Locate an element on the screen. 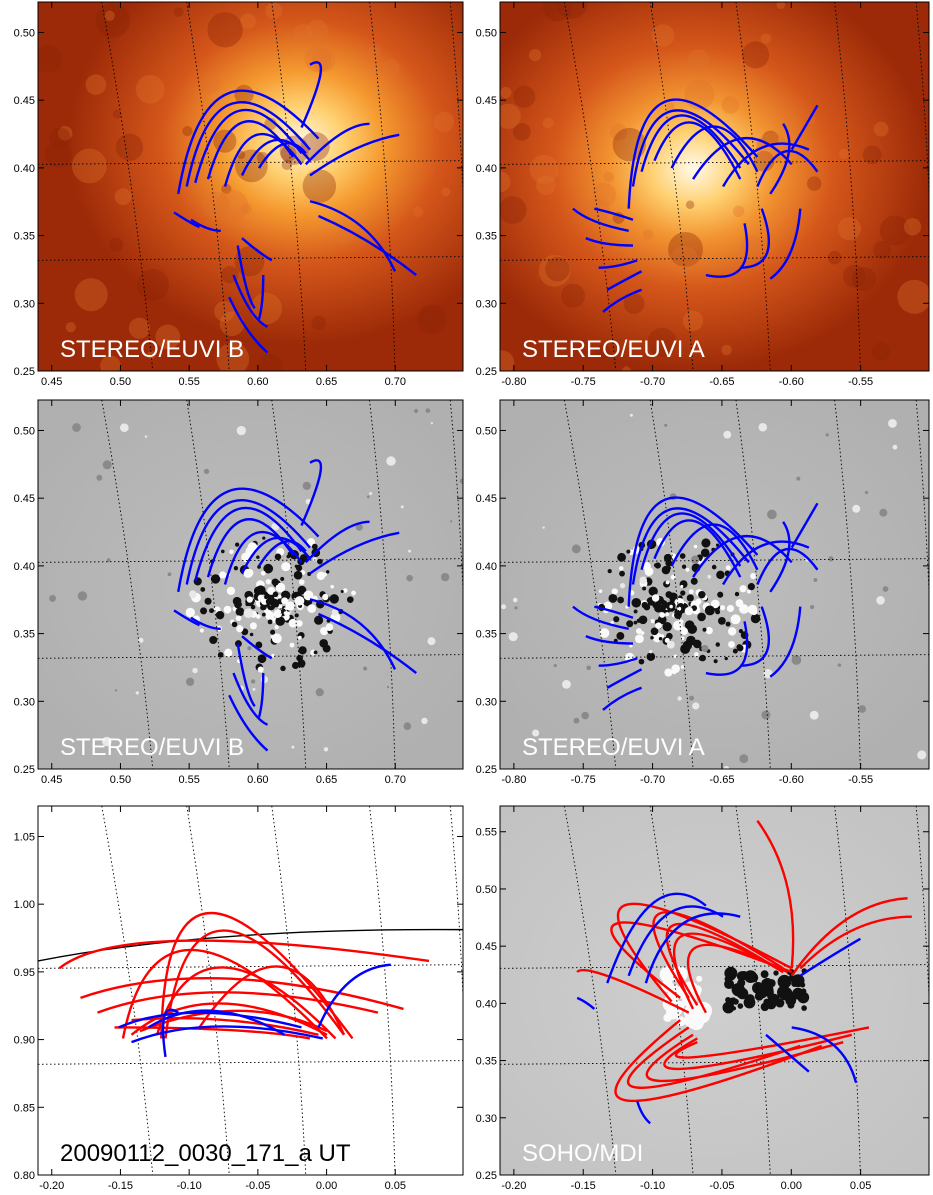 This screenshot has height=1195, width=933. panel-model-side is located at coordinates (250, 990).